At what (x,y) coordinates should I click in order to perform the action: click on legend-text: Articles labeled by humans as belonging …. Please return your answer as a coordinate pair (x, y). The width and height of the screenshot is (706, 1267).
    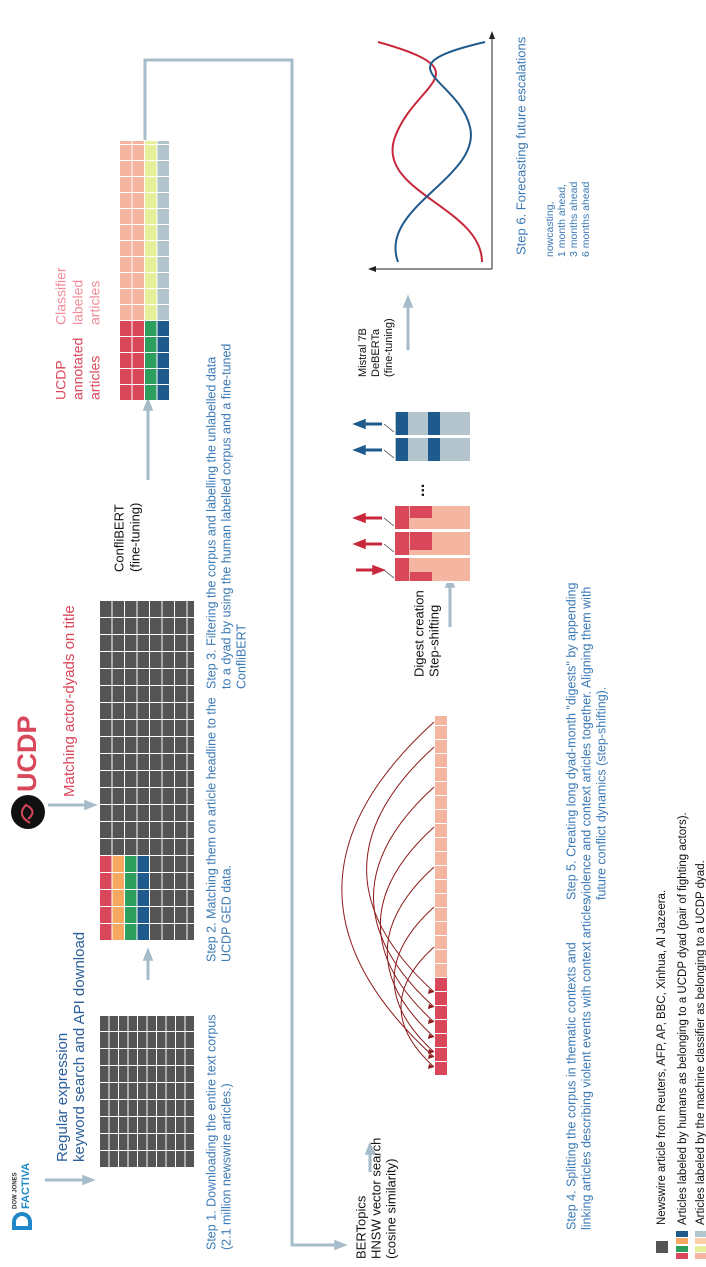
    Looking at the image, I should click on (683, 1018).